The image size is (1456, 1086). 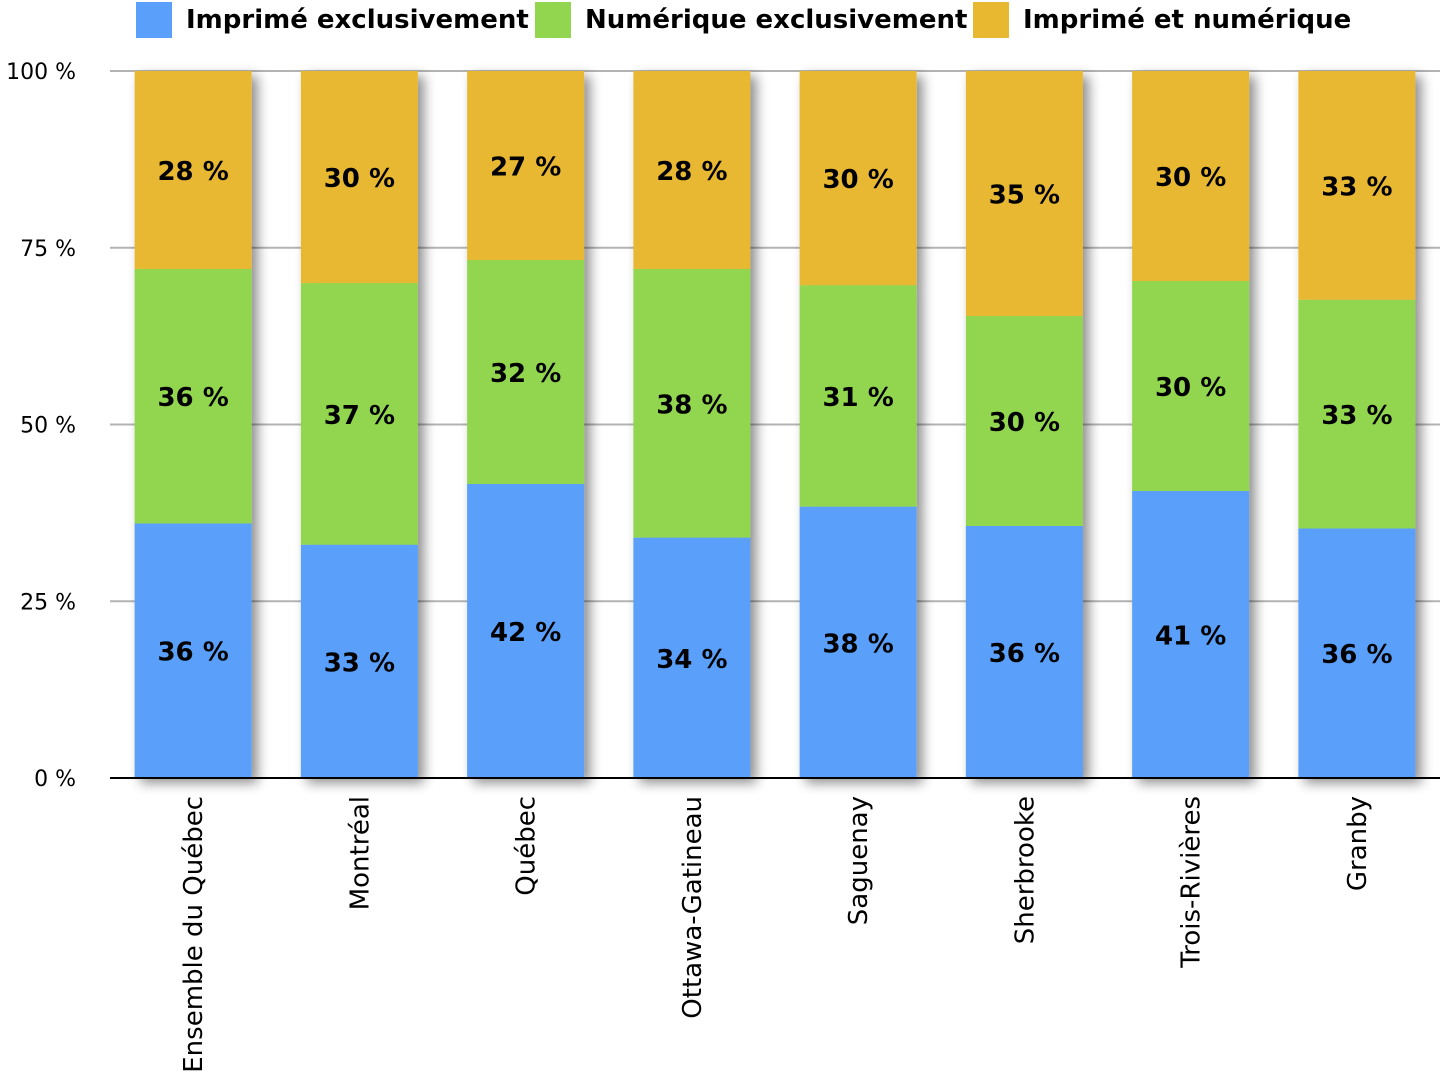 I want to click on bar-segment-numerique-exclusivement-ottawa-gatineau, so click(x=692, y=403).